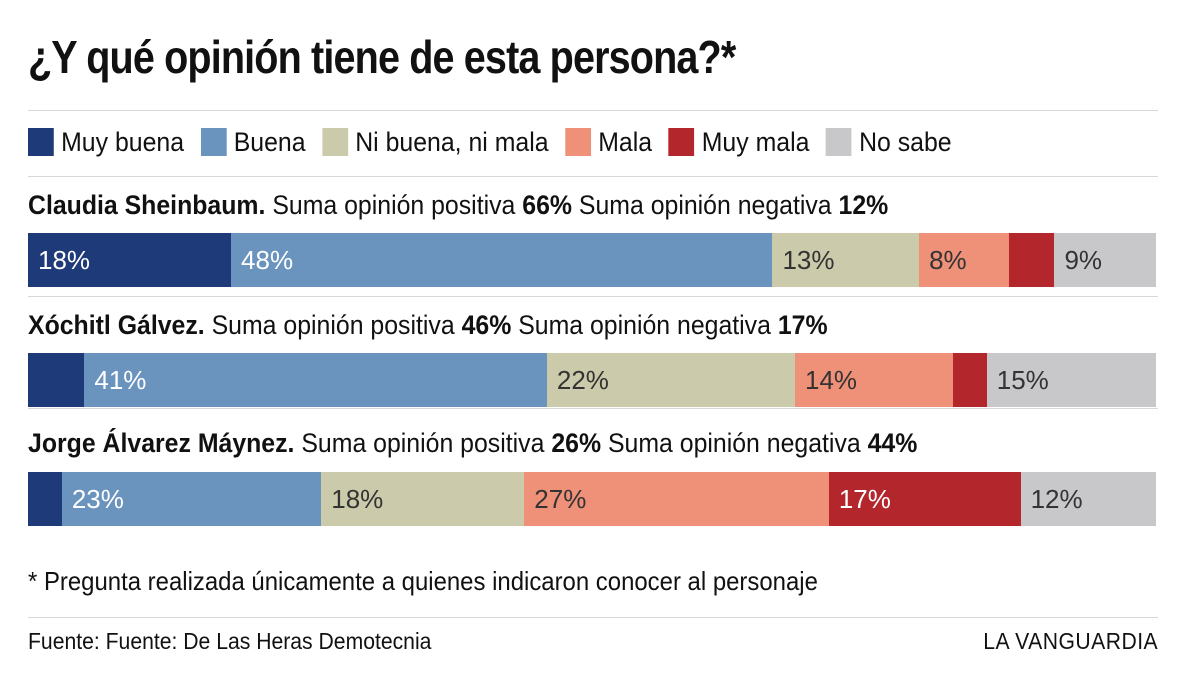 The width and height of the screenshot is (1198, 686). Describe the element at coordinates (230, 641) in the screenshot. I see `source-credit: Fuente: Fuente: De Las Heras Demotecnia` at that location.